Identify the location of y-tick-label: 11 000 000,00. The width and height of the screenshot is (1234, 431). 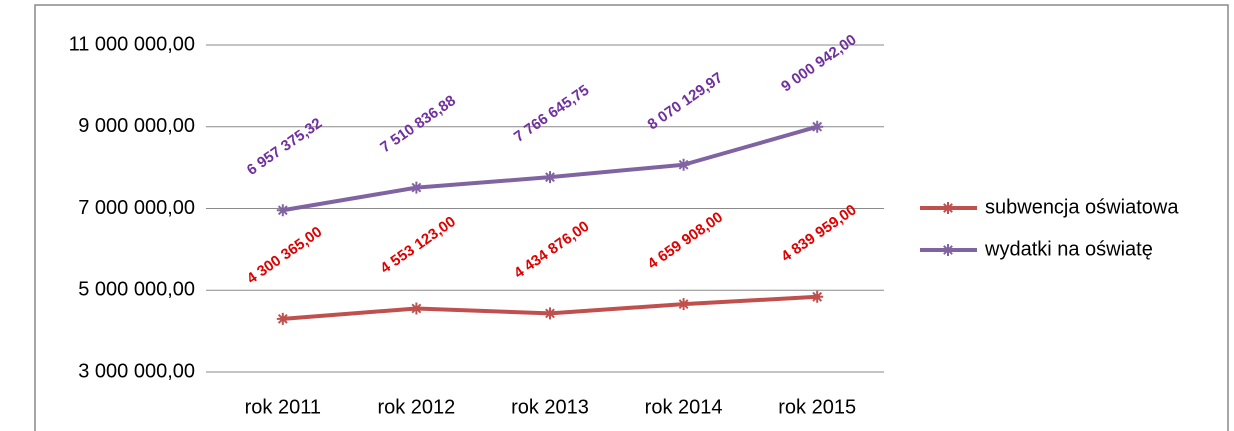
(132, 44).